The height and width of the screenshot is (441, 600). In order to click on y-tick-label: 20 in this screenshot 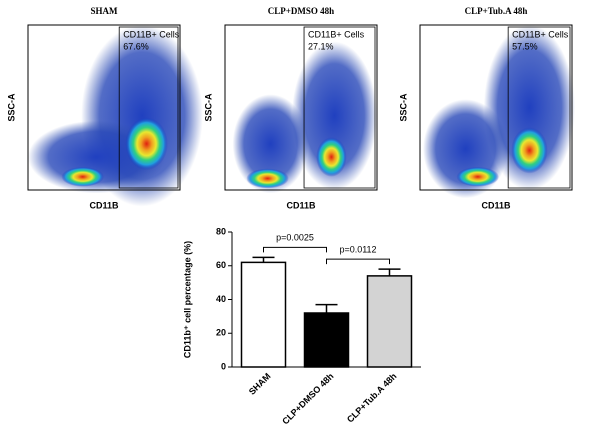, I will do `click(221, 333)`.